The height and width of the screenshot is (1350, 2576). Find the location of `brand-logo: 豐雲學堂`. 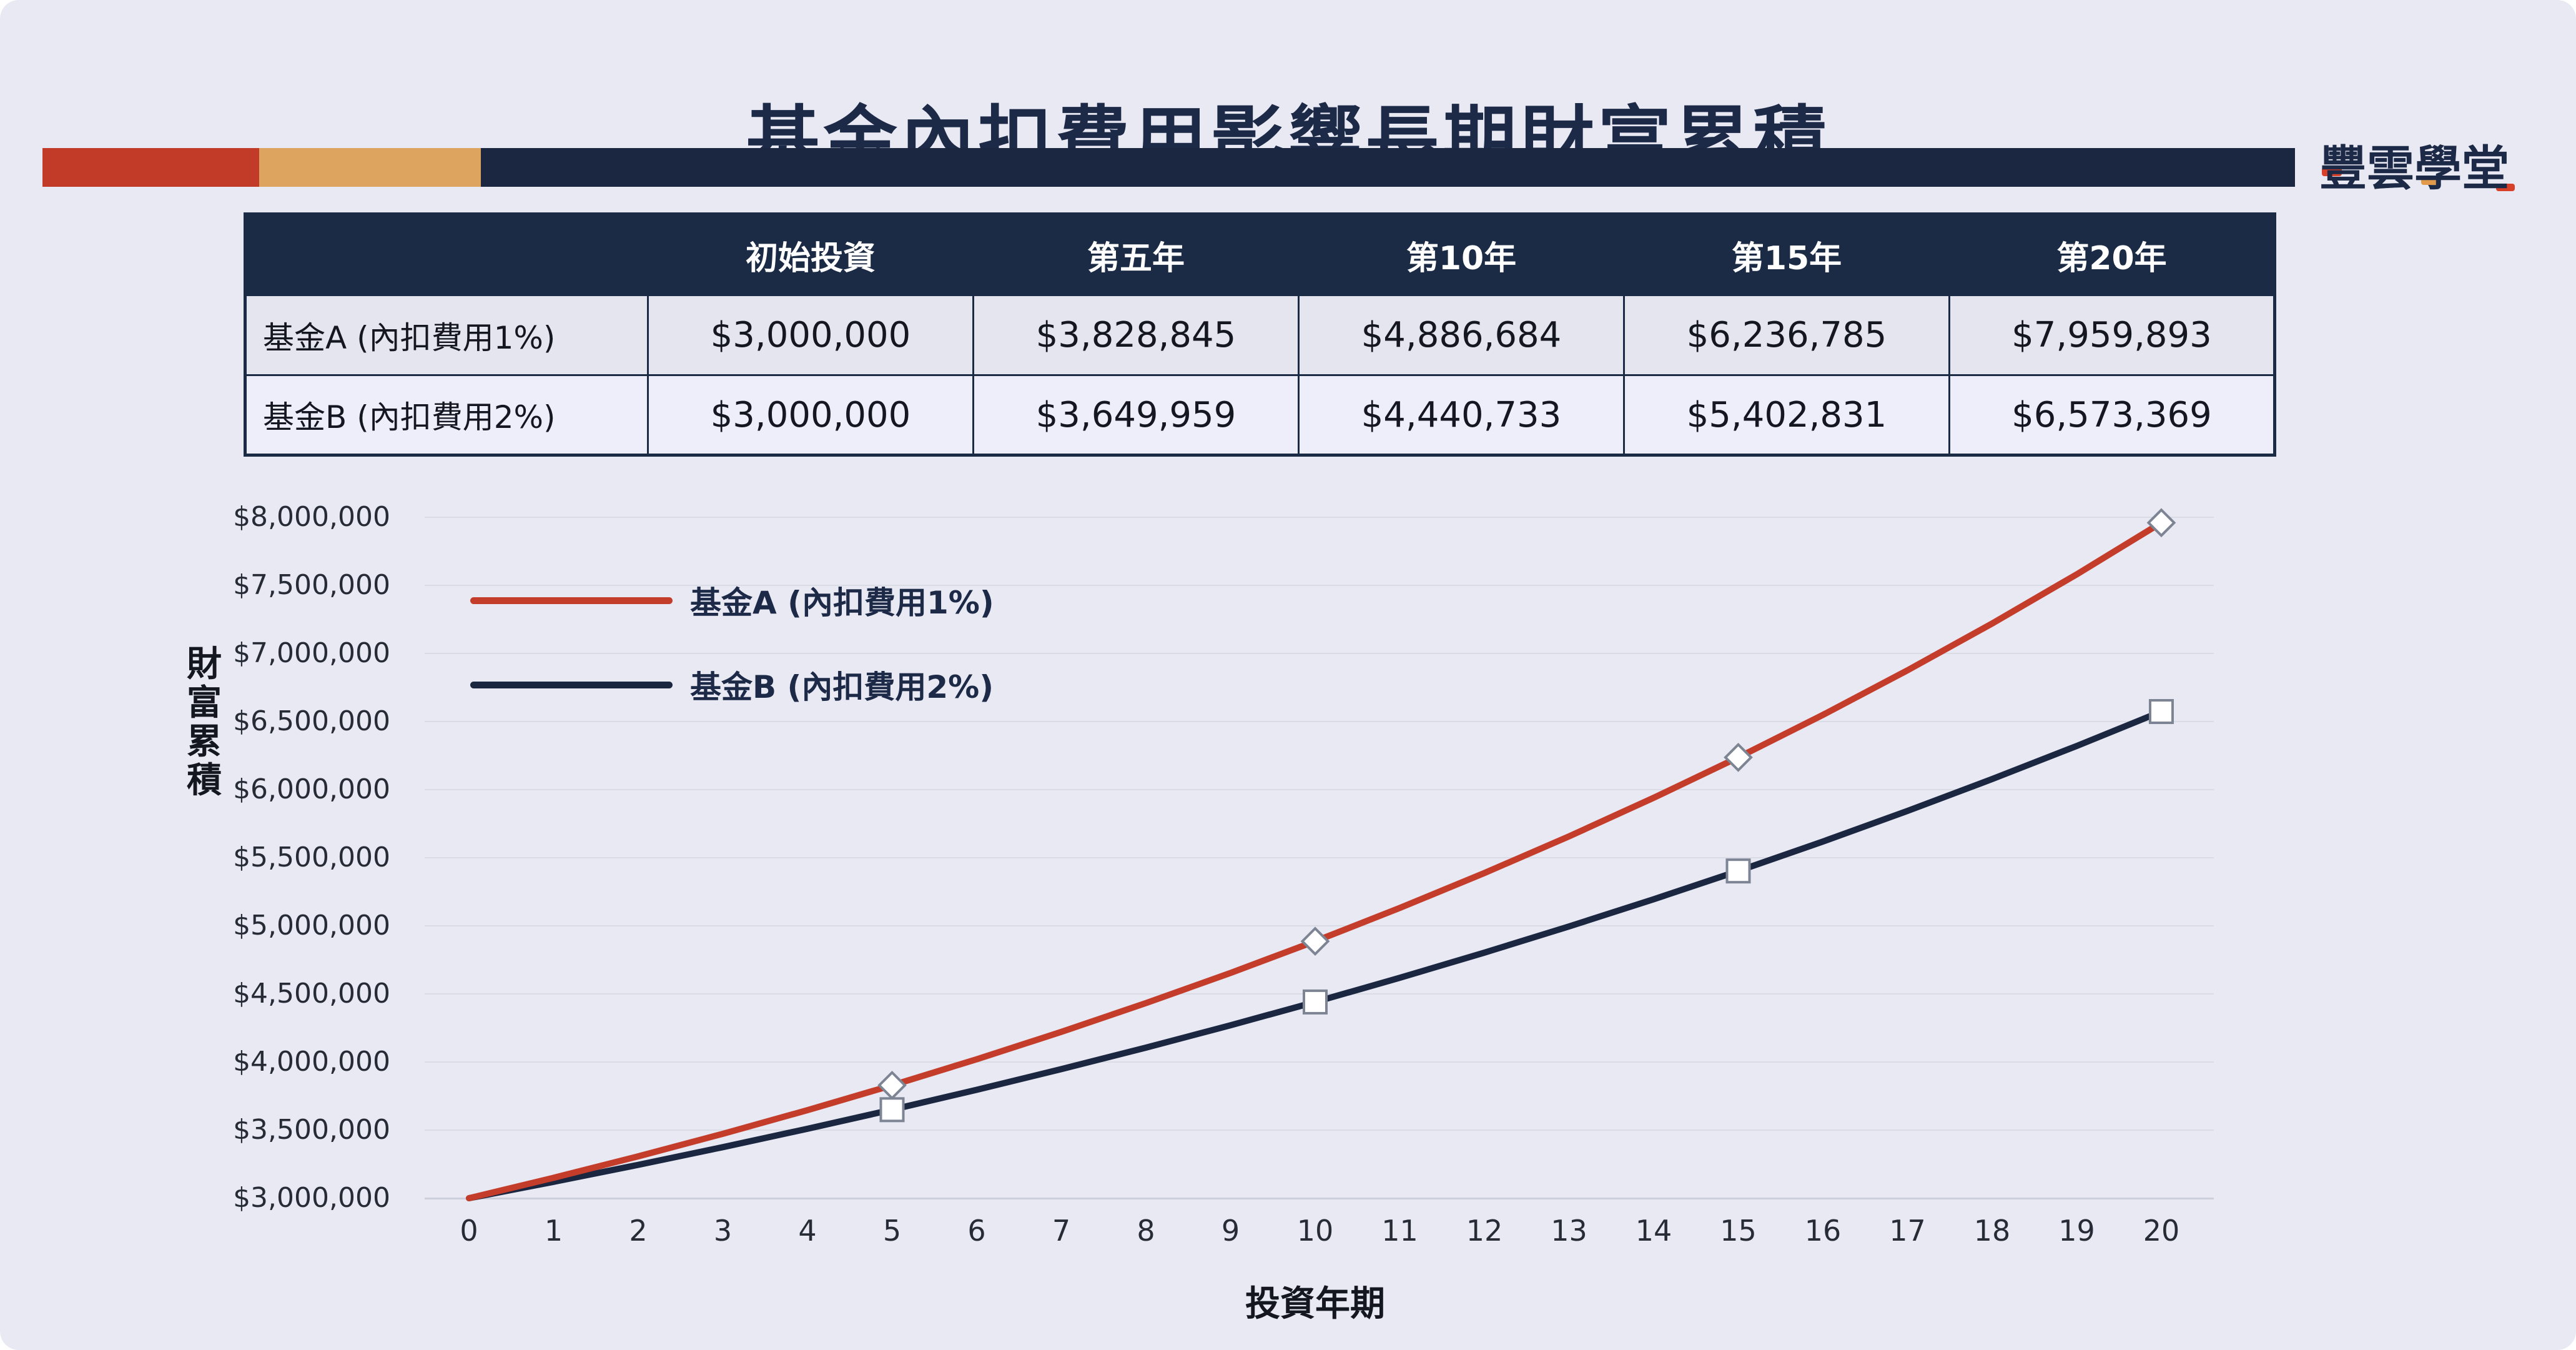

brand-logo: 豐雲學堂 is located at coordinates (2426, 173).